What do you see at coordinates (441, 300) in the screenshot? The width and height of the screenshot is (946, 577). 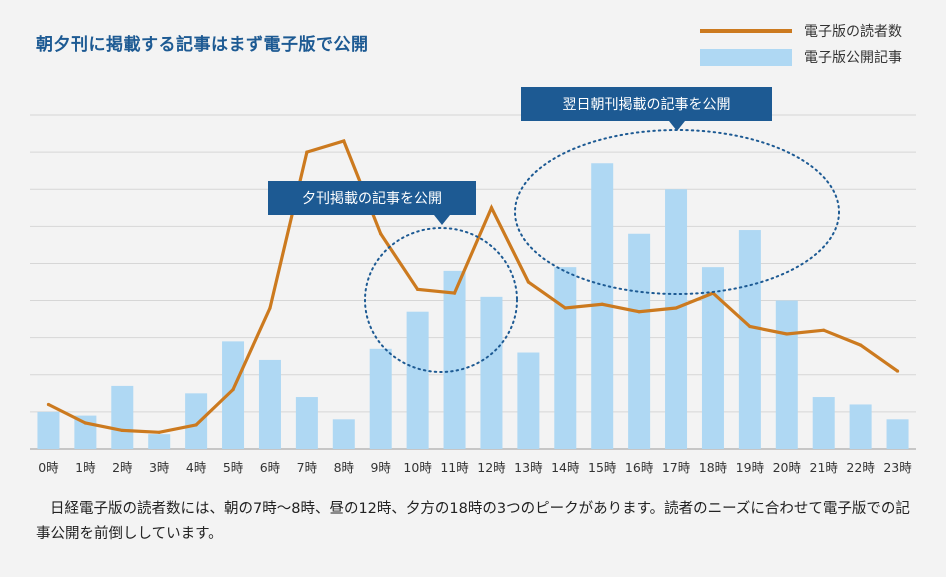 I see `highlight-circle-evening` at bounding box center [441, 300].